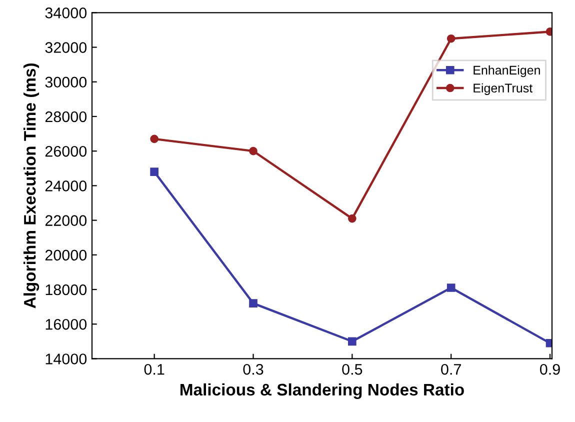 The width and height of the screenshot is (575, 422). I want to click on y-tick-label: 20000, so click(66, 255).